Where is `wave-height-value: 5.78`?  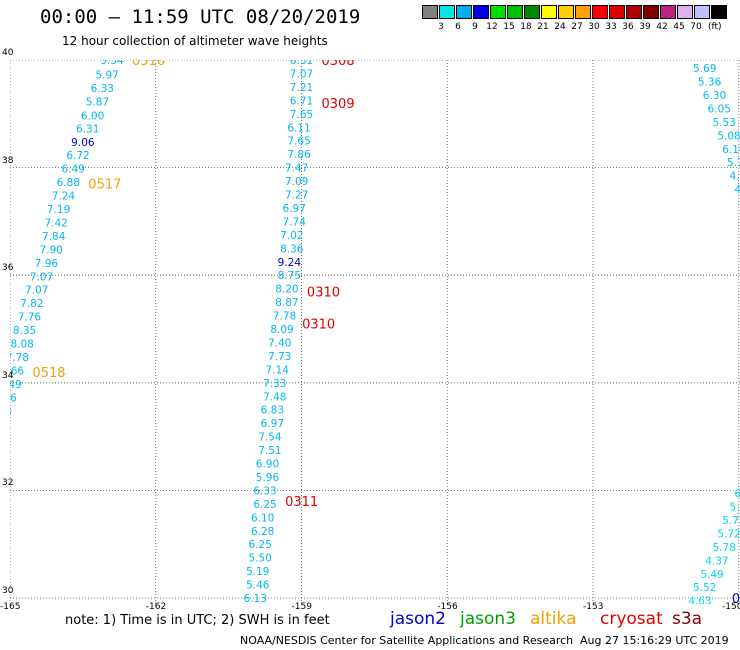 wave-height-value: 5.78 is located at coordinates (723, 548).